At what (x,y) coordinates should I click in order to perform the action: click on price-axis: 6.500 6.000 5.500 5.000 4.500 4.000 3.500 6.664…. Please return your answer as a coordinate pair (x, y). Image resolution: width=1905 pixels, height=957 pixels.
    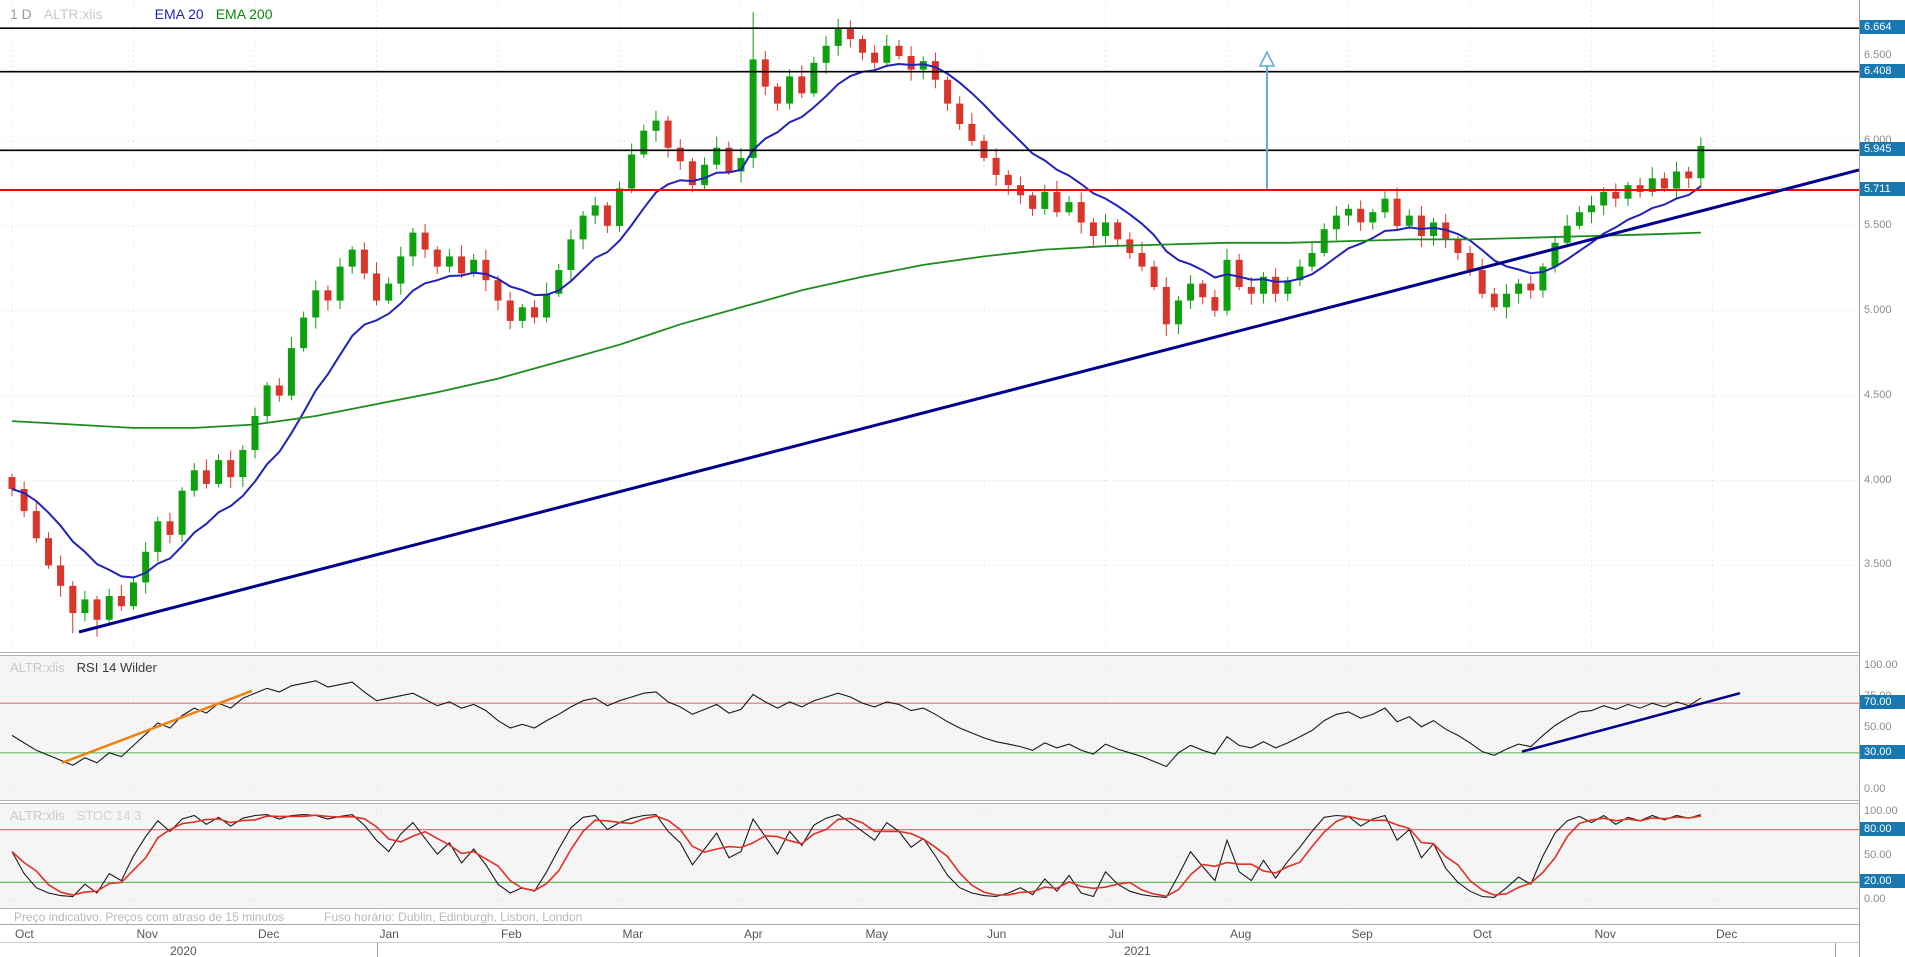
    Looking at the image, I should click on (1882, 478).